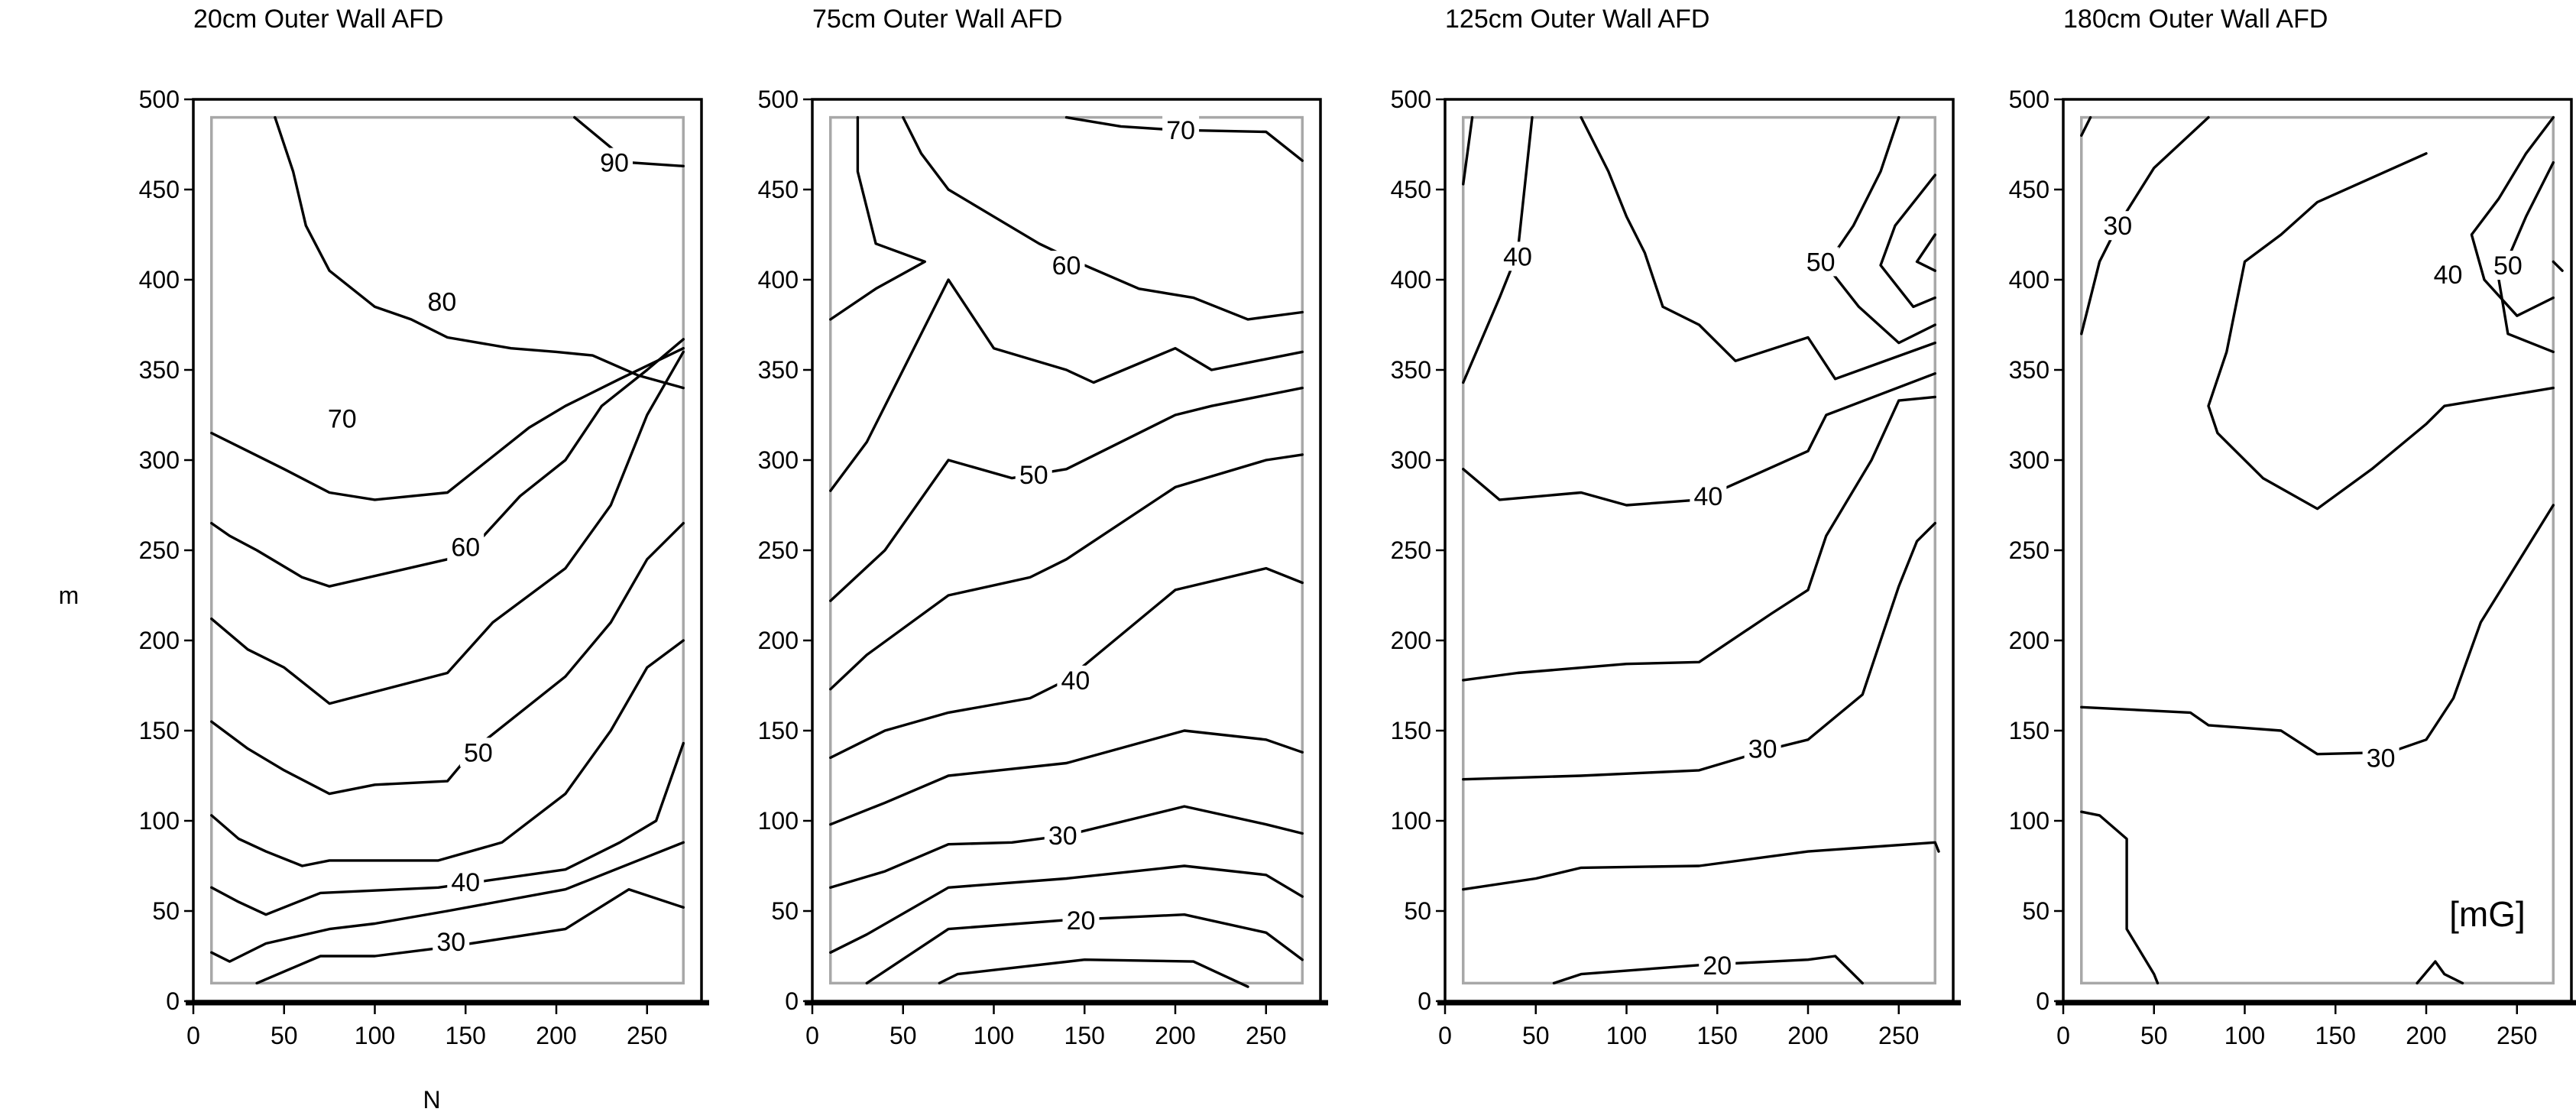 This screenshot has height=1112, width=2576. What do you see at coordinates (1266, 1035) in the screenshot?
I see `x-tick-label: 250` at bounding box center [1266, 1035].